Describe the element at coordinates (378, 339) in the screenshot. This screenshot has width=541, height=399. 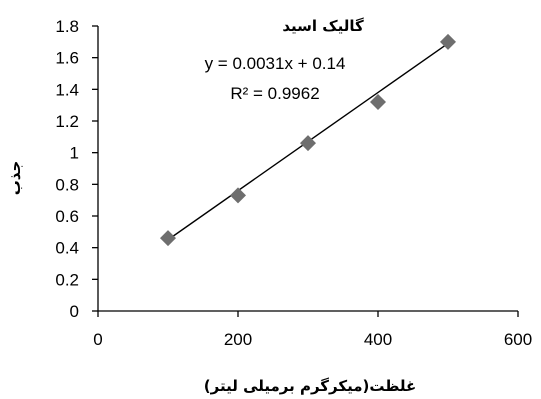
I see `x-tick-label: 400` at that location.